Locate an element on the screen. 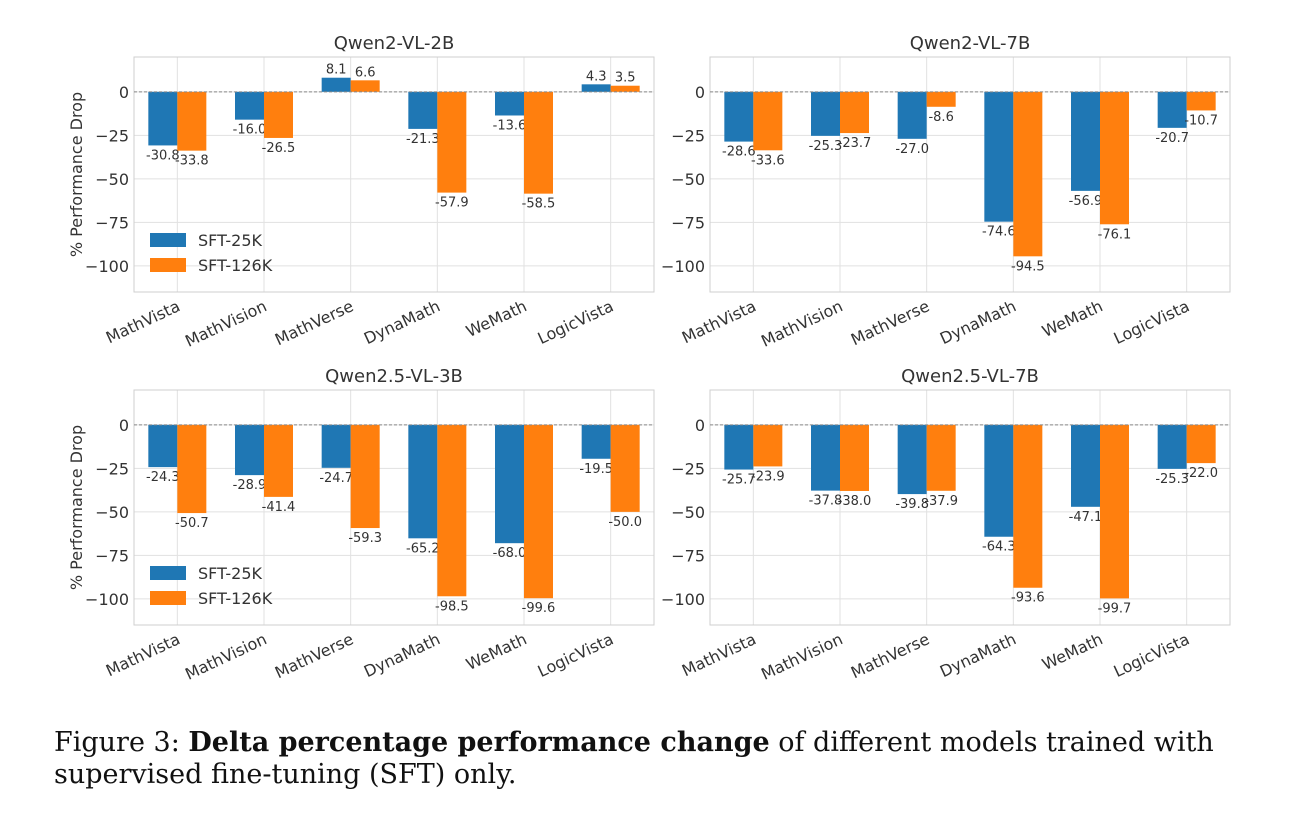 This screenshot has height=826, width=1301. y-tick-label: −50 is located at coordinates (112, 179).